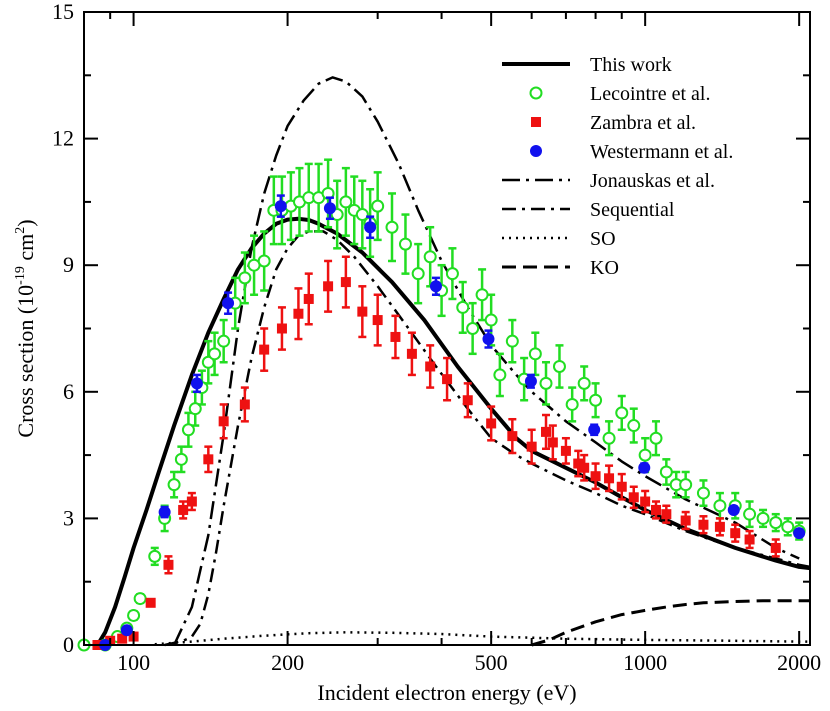 This screenshot has width=830, height=711. I want to click on y-axis-title: Cross section (10-19 cm2), so click(25, 328).